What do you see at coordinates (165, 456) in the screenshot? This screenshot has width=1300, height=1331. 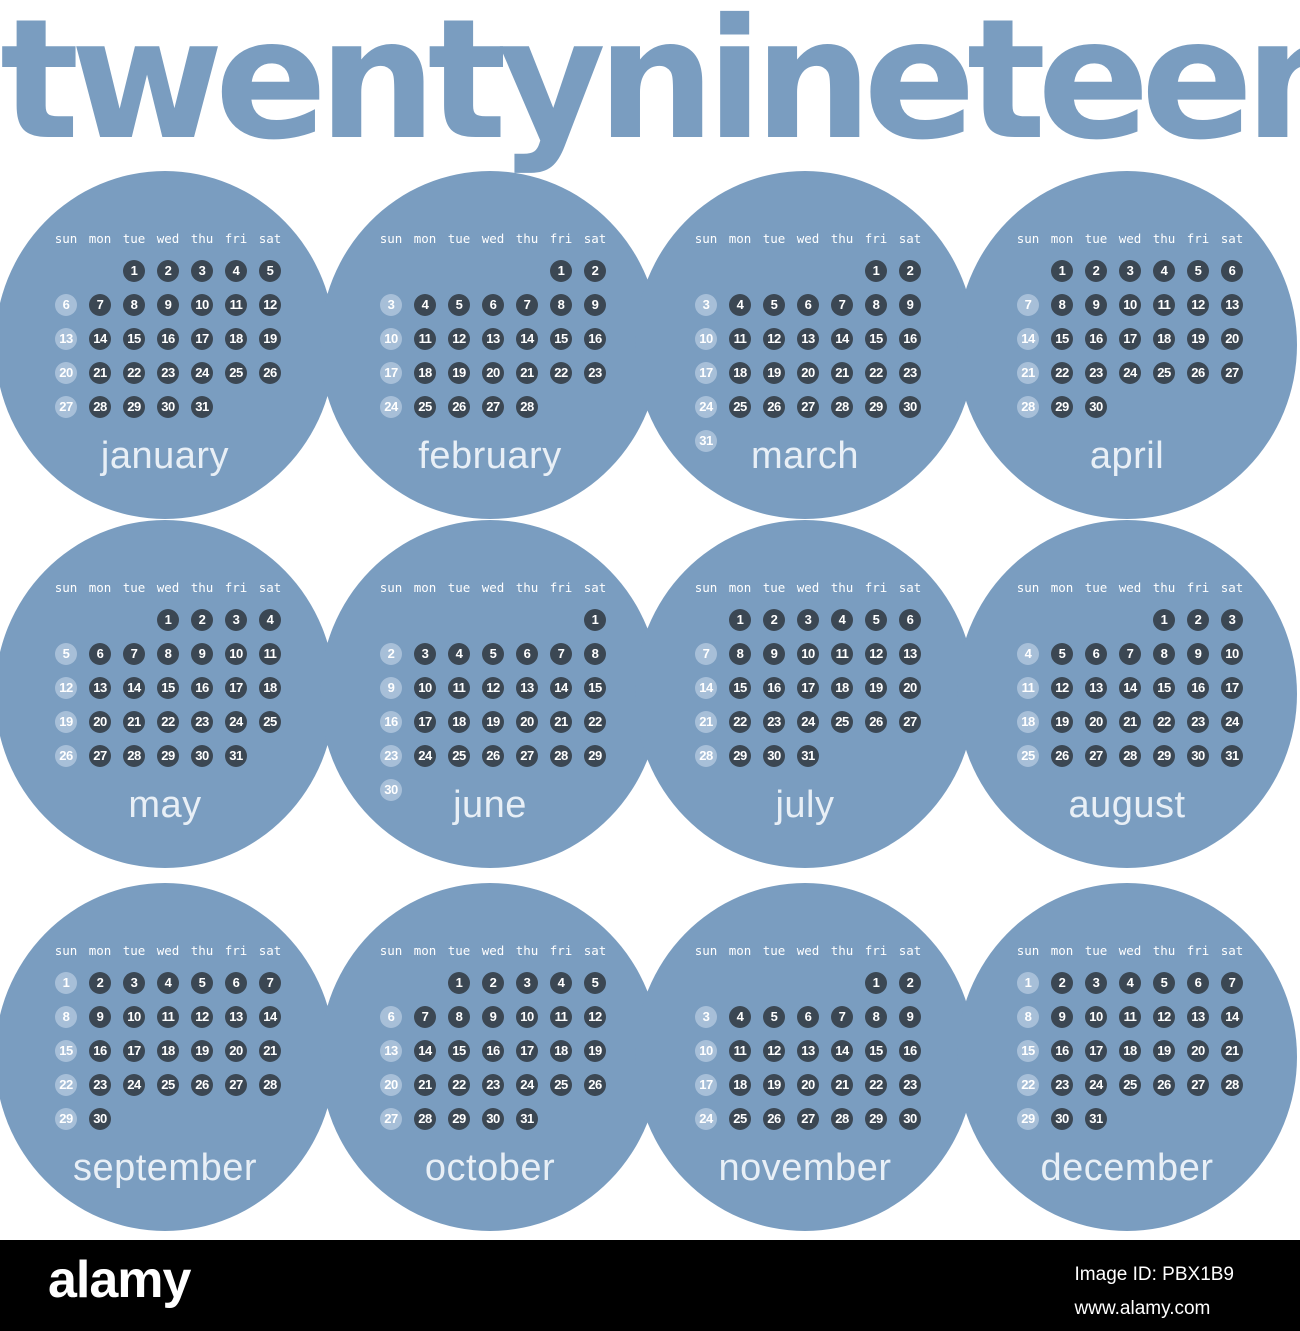 I see `month-name: january` at bounding box center [165, 456].